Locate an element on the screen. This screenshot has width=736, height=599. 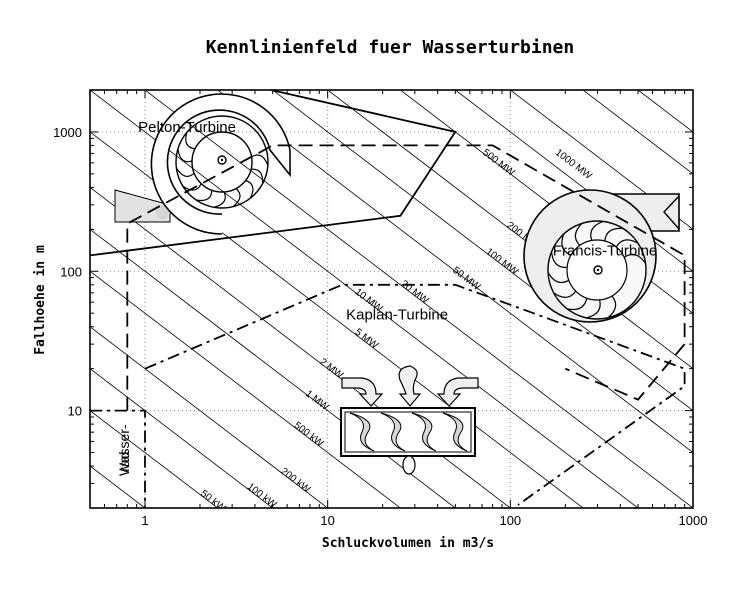
power-line-label: 50 kW is located at coordinates (213, 501).